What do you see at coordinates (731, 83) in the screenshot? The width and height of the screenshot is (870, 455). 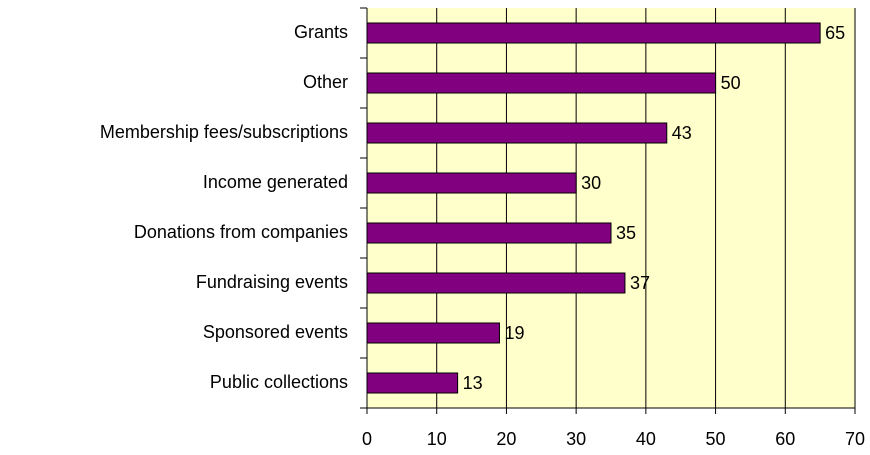 I see `data-label: 50` at bounding box center [731, 83].